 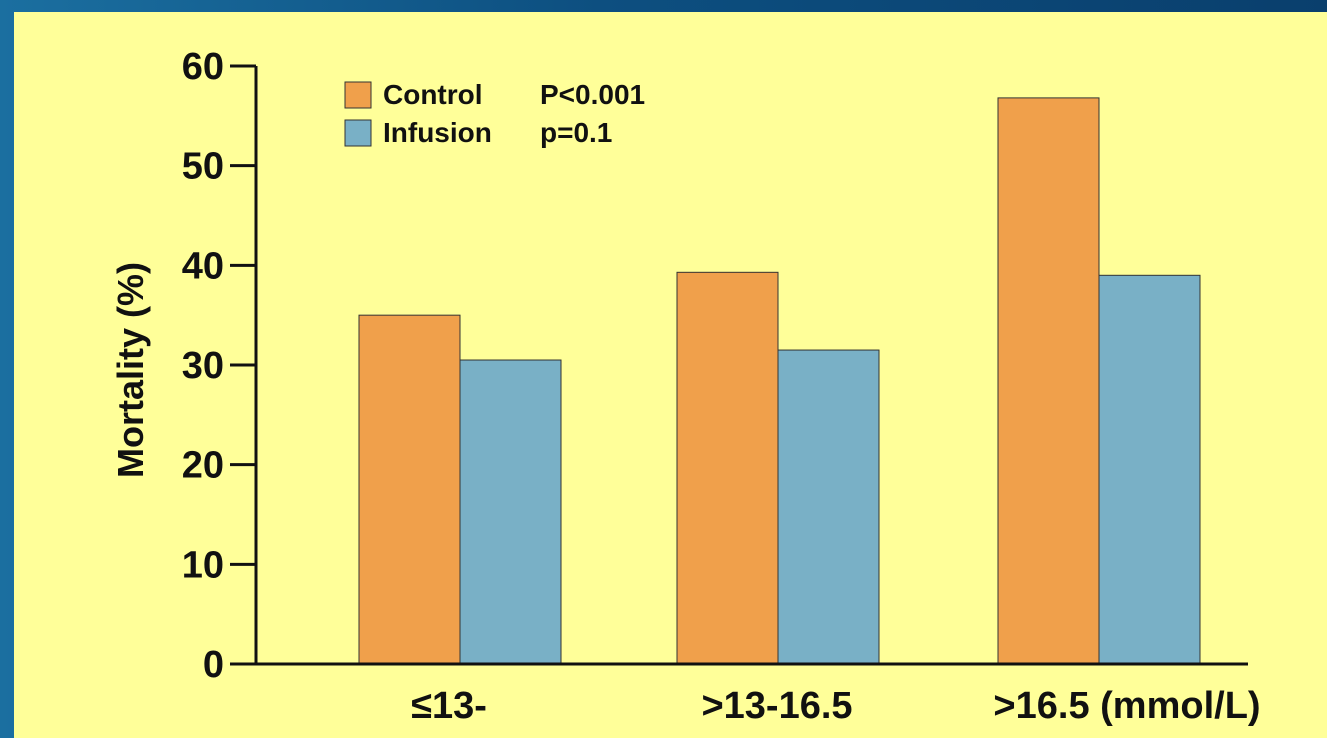 What do you see at coordinates (433, 94) in the screenshot?
I see `legend-label-control: Control` at bounding box center [433, 94].